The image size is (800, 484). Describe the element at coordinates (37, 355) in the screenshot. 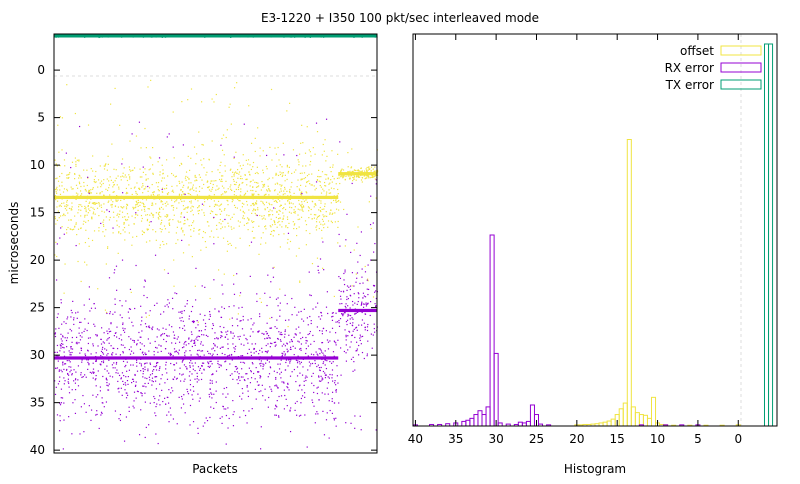

I see `y-tick-label: 30` at that location.